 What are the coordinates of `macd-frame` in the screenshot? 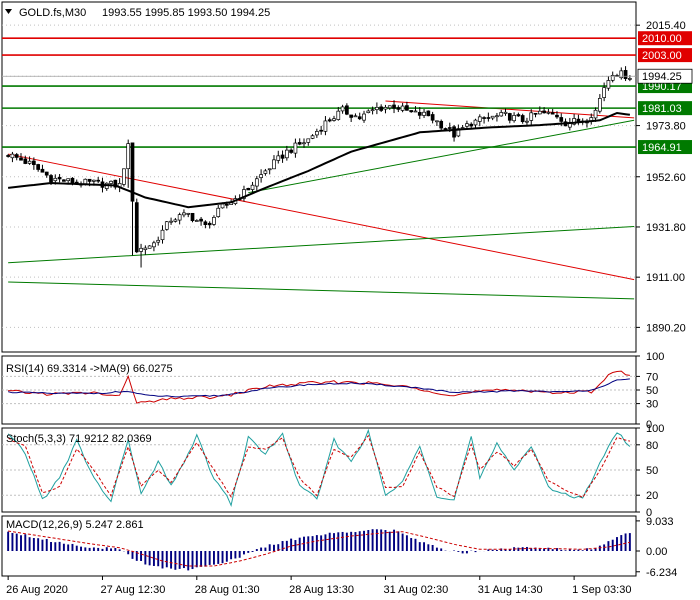 It's located at (319, 546).